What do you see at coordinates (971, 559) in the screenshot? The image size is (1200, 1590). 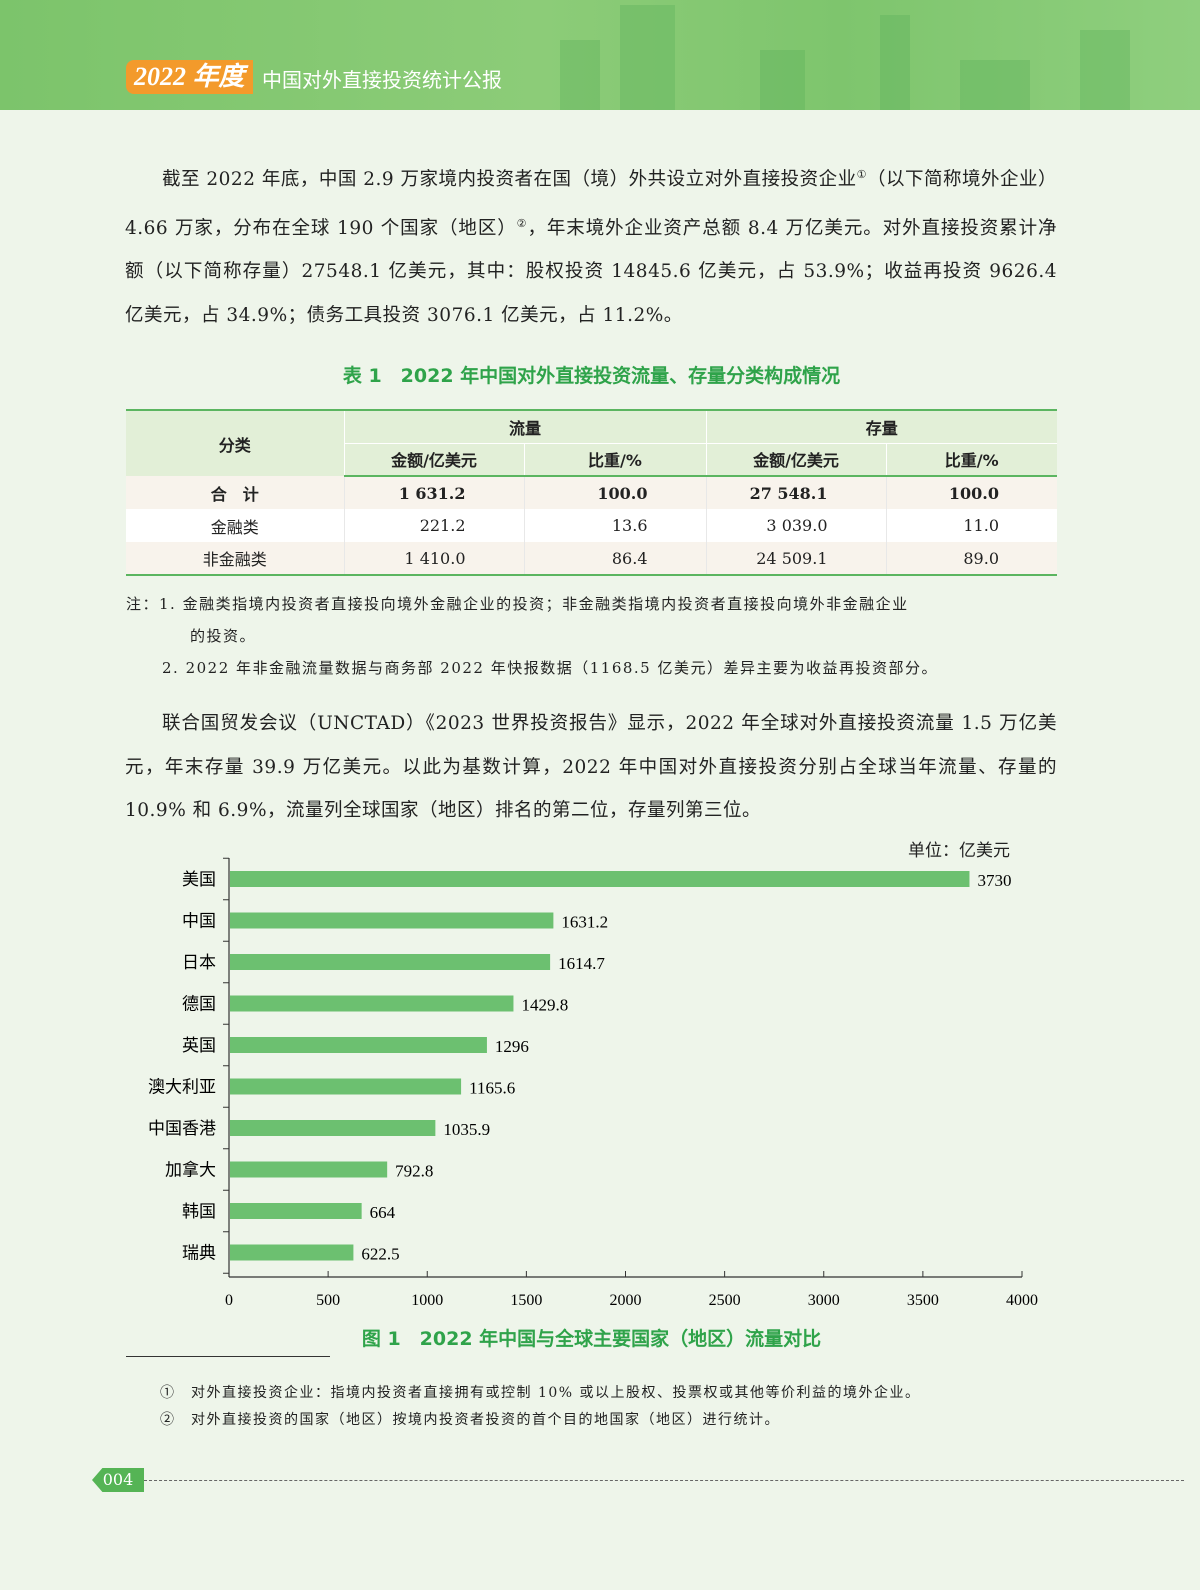 I see `cell-stock-share: 89.0` at bounding box center [971, 559].